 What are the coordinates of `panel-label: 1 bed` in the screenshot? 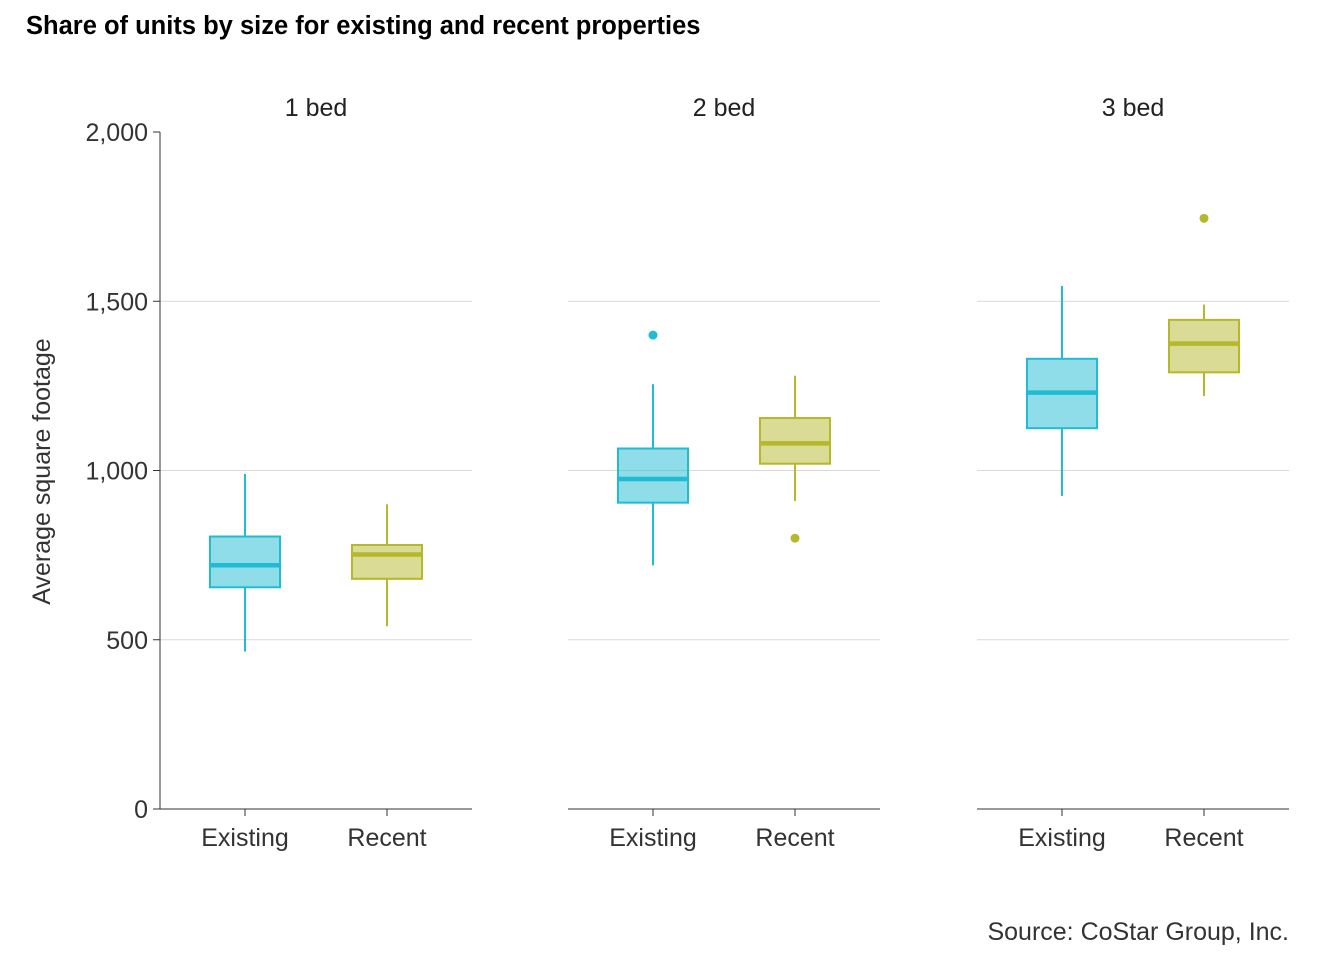 It's located at (316, 108).